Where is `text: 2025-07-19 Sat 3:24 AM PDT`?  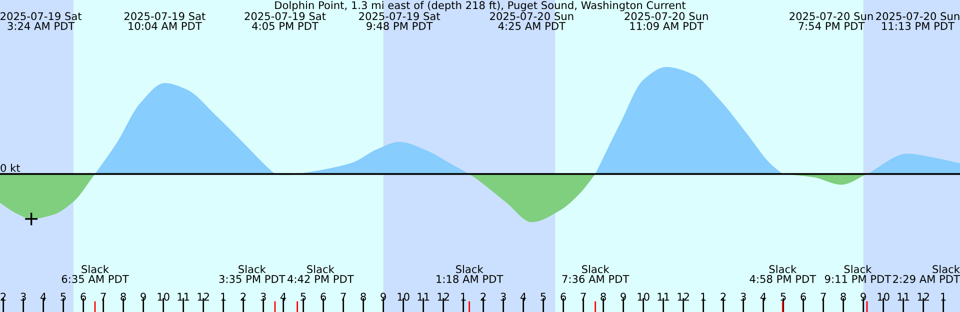 text: 2025-07-19 Sat 3:24 AM PDT is located at coordinates (41, 21).